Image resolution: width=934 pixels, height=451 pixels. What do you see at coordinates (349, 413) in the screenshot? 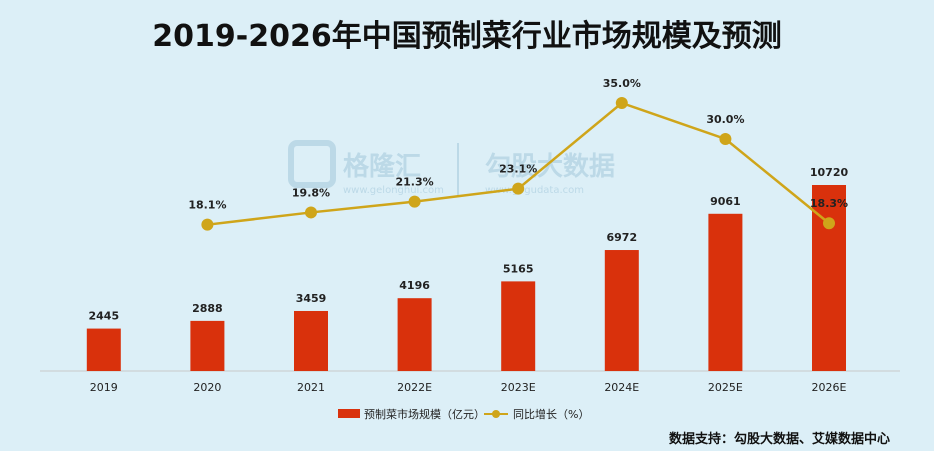
I see `legend-bar-swatch` at bounding box center [349, 413].